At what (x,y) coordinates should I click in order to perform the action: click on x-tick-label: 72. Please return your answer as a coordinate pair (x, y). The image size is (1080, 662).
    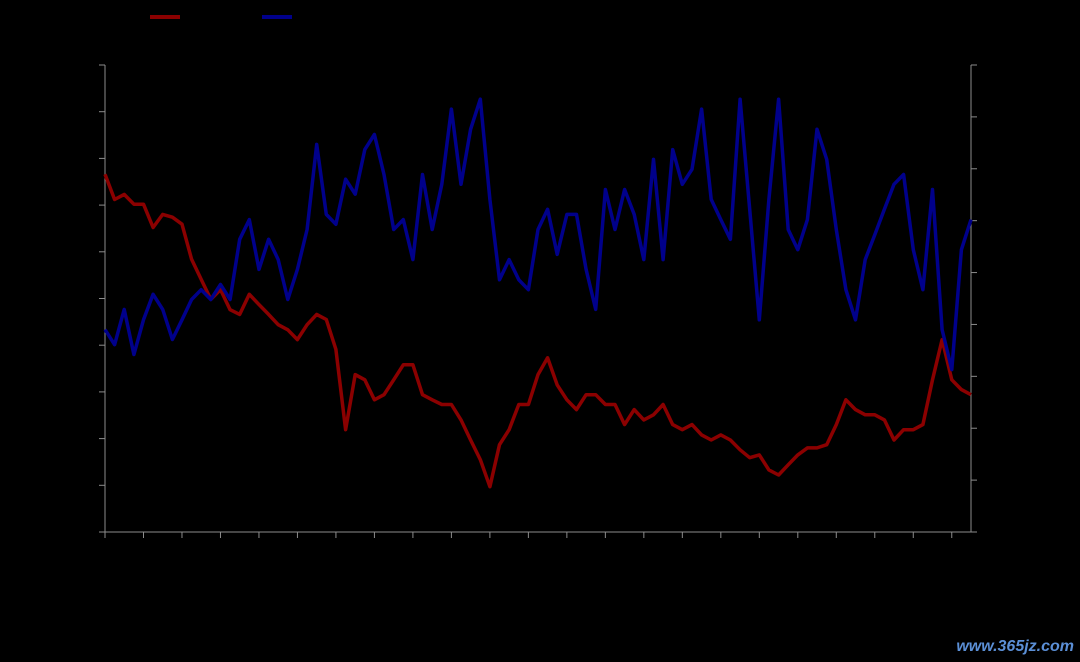
    Looking at the image, I should click on (798, 549).